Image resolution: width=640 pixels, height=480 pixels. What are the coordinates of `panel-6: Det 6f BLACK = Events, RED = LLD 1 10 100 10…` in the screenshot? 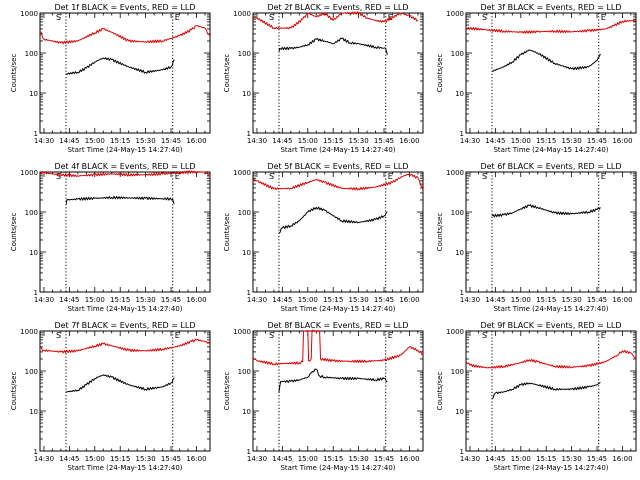 It's located at (536, 237).